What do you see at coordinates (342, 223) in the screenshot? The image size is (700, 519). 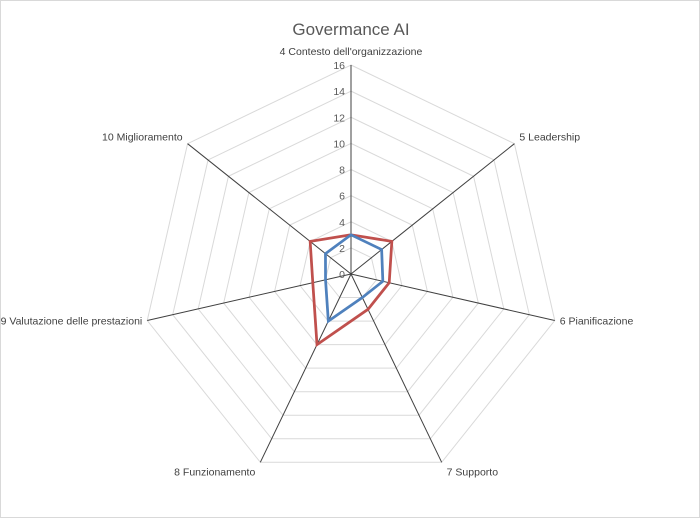 I see `radial-tick-label: 4` at bounding box center [342, 223].